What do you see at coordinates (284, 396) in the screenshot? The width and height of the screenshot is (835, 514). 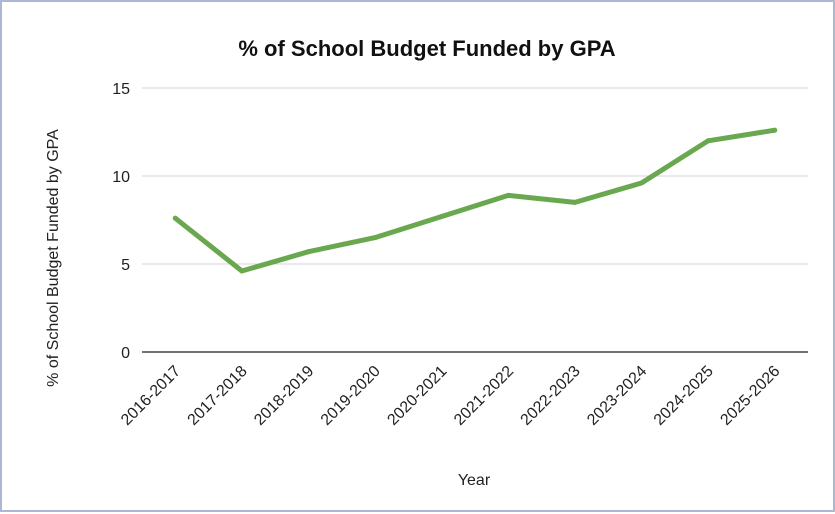 I see `x-tick-label: 2018-2019` at bounding box center [284, 396].